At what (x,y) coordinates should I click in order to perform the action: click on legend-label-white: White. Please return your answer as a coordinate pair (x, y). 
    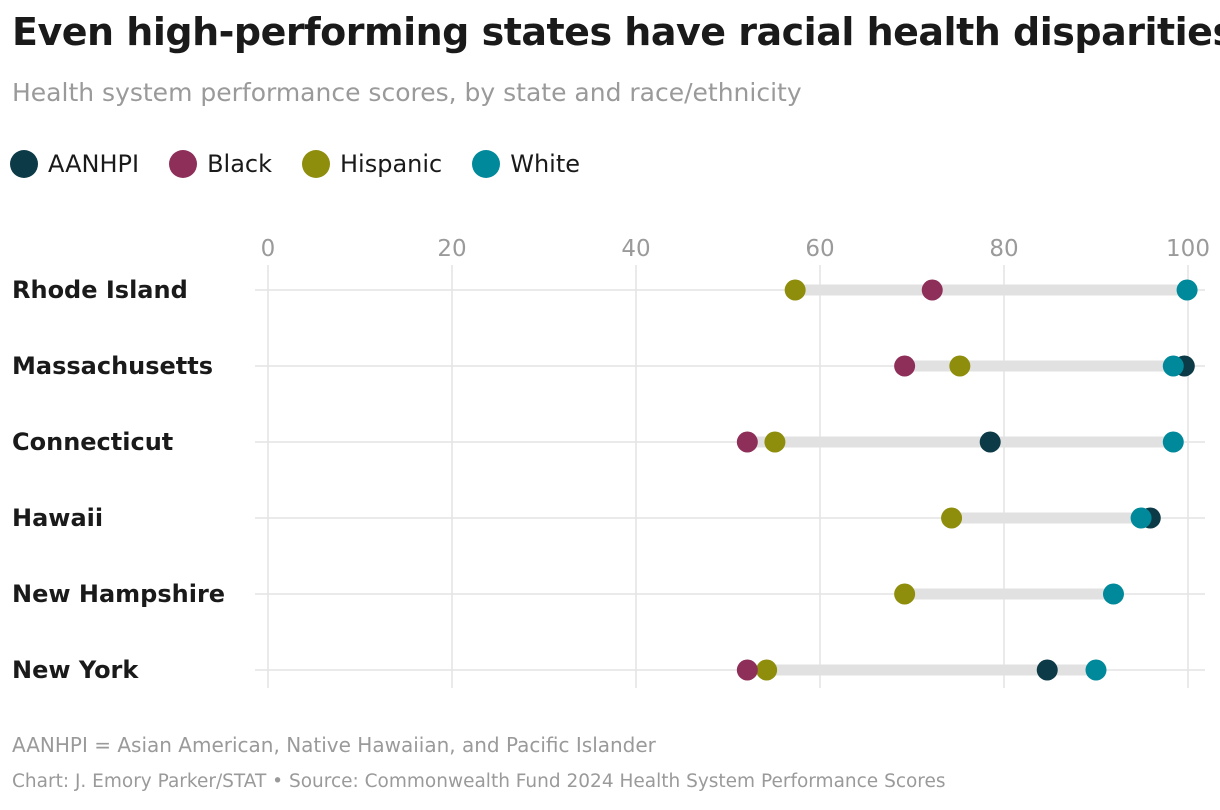
    Looking at the image, I should click on (545, 164).